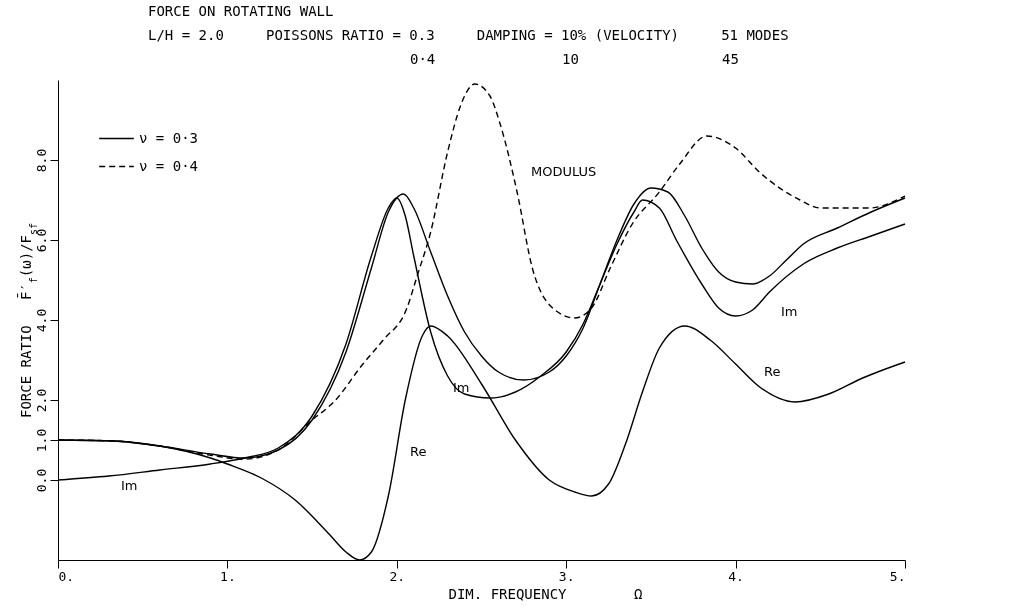 Image resolution: width=1024 pixels, height=609 pixels. I want to click on chart-title: FORCE ON ROTATING WALL, so click(241, 11).